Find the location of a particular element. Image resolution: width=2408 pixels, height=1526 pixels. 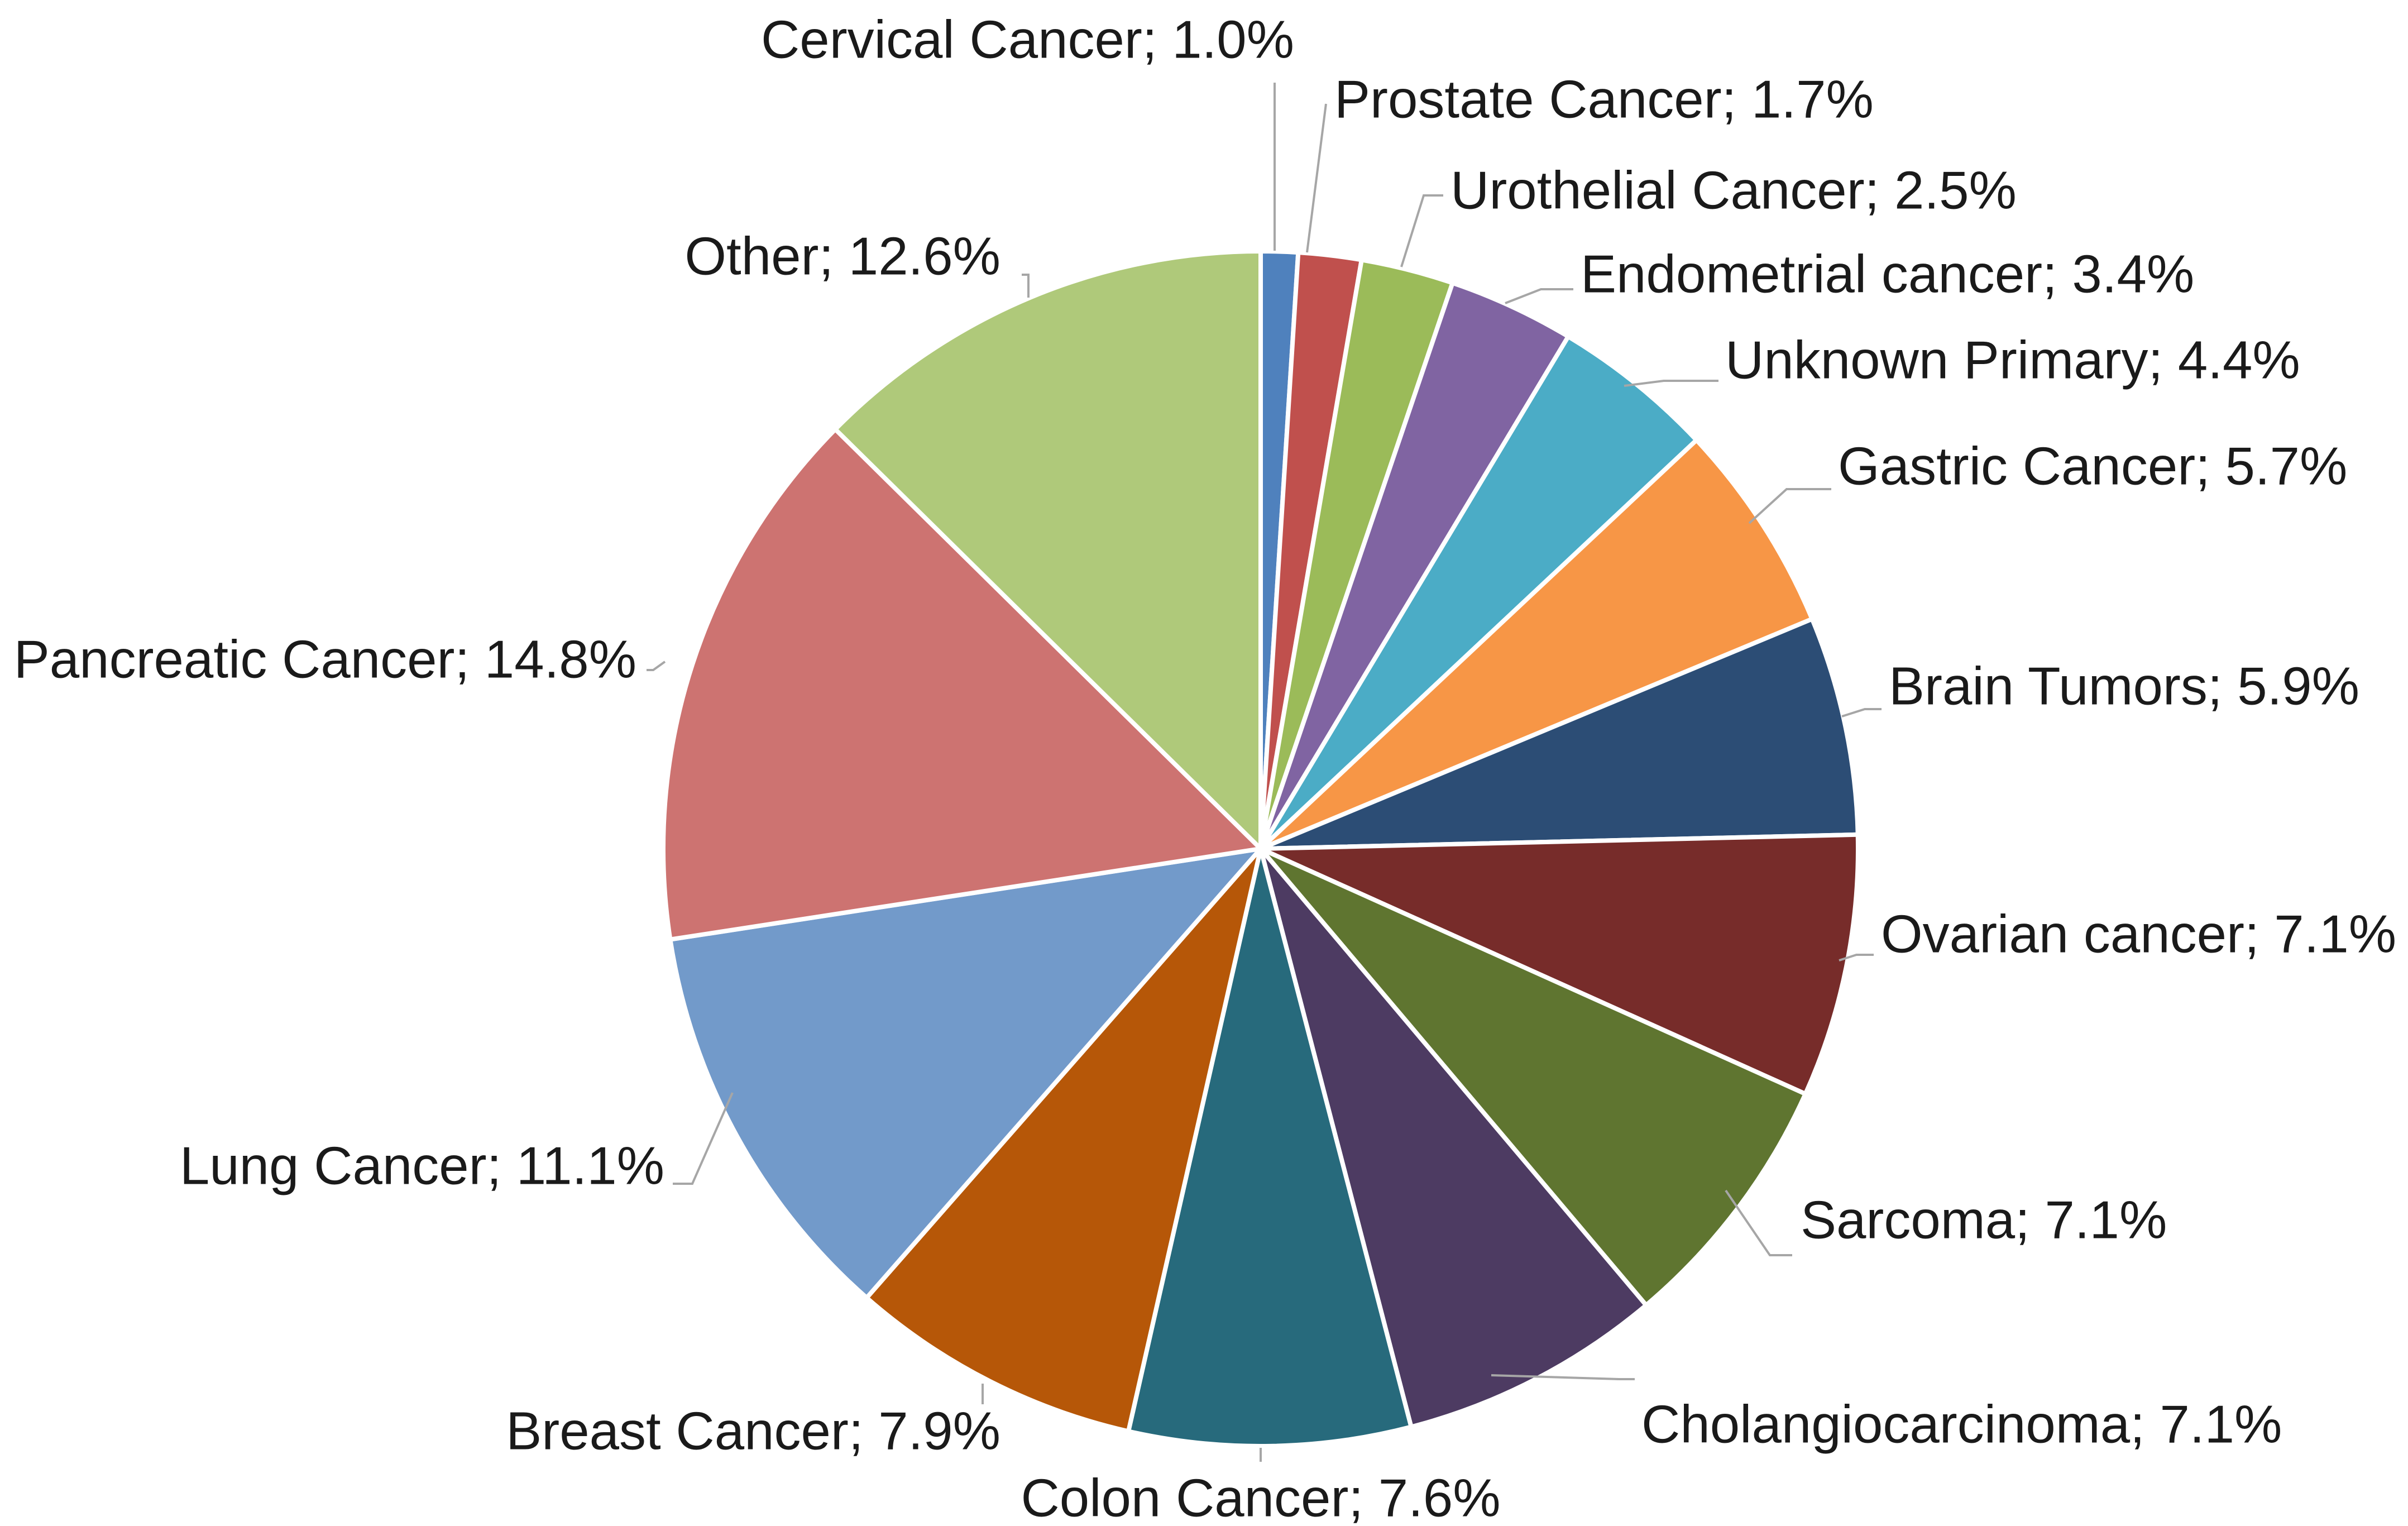

data-label: Brain Tumors; 5.9% is located at coordinates (2124, 686).